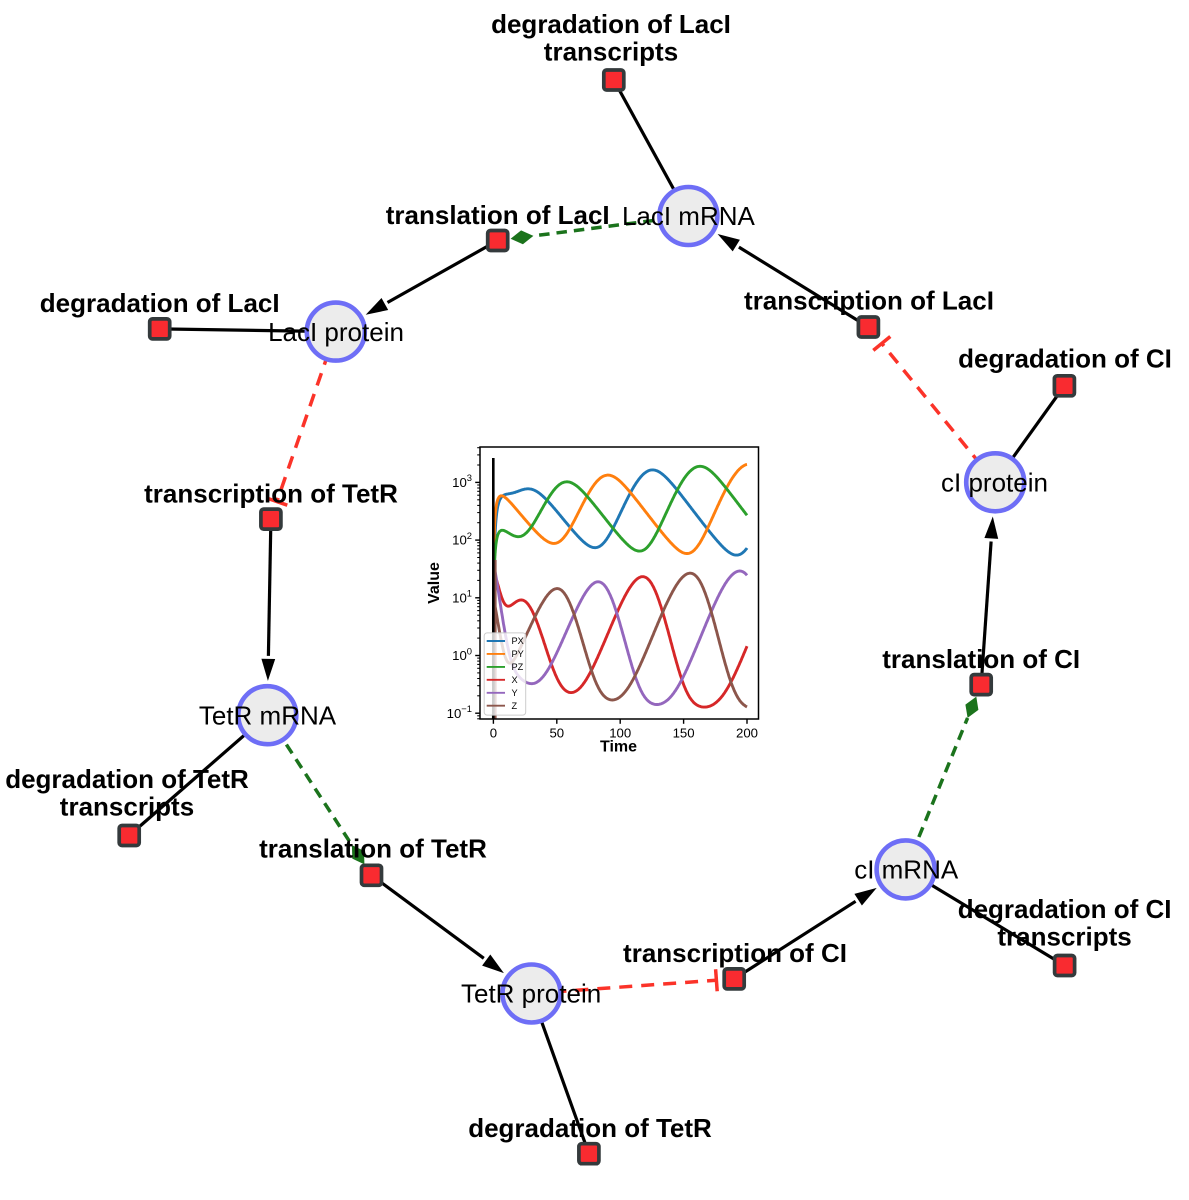 This screenshot has height=1200, width=1189. I want to click on svg-text: 50, so click(556, 733).